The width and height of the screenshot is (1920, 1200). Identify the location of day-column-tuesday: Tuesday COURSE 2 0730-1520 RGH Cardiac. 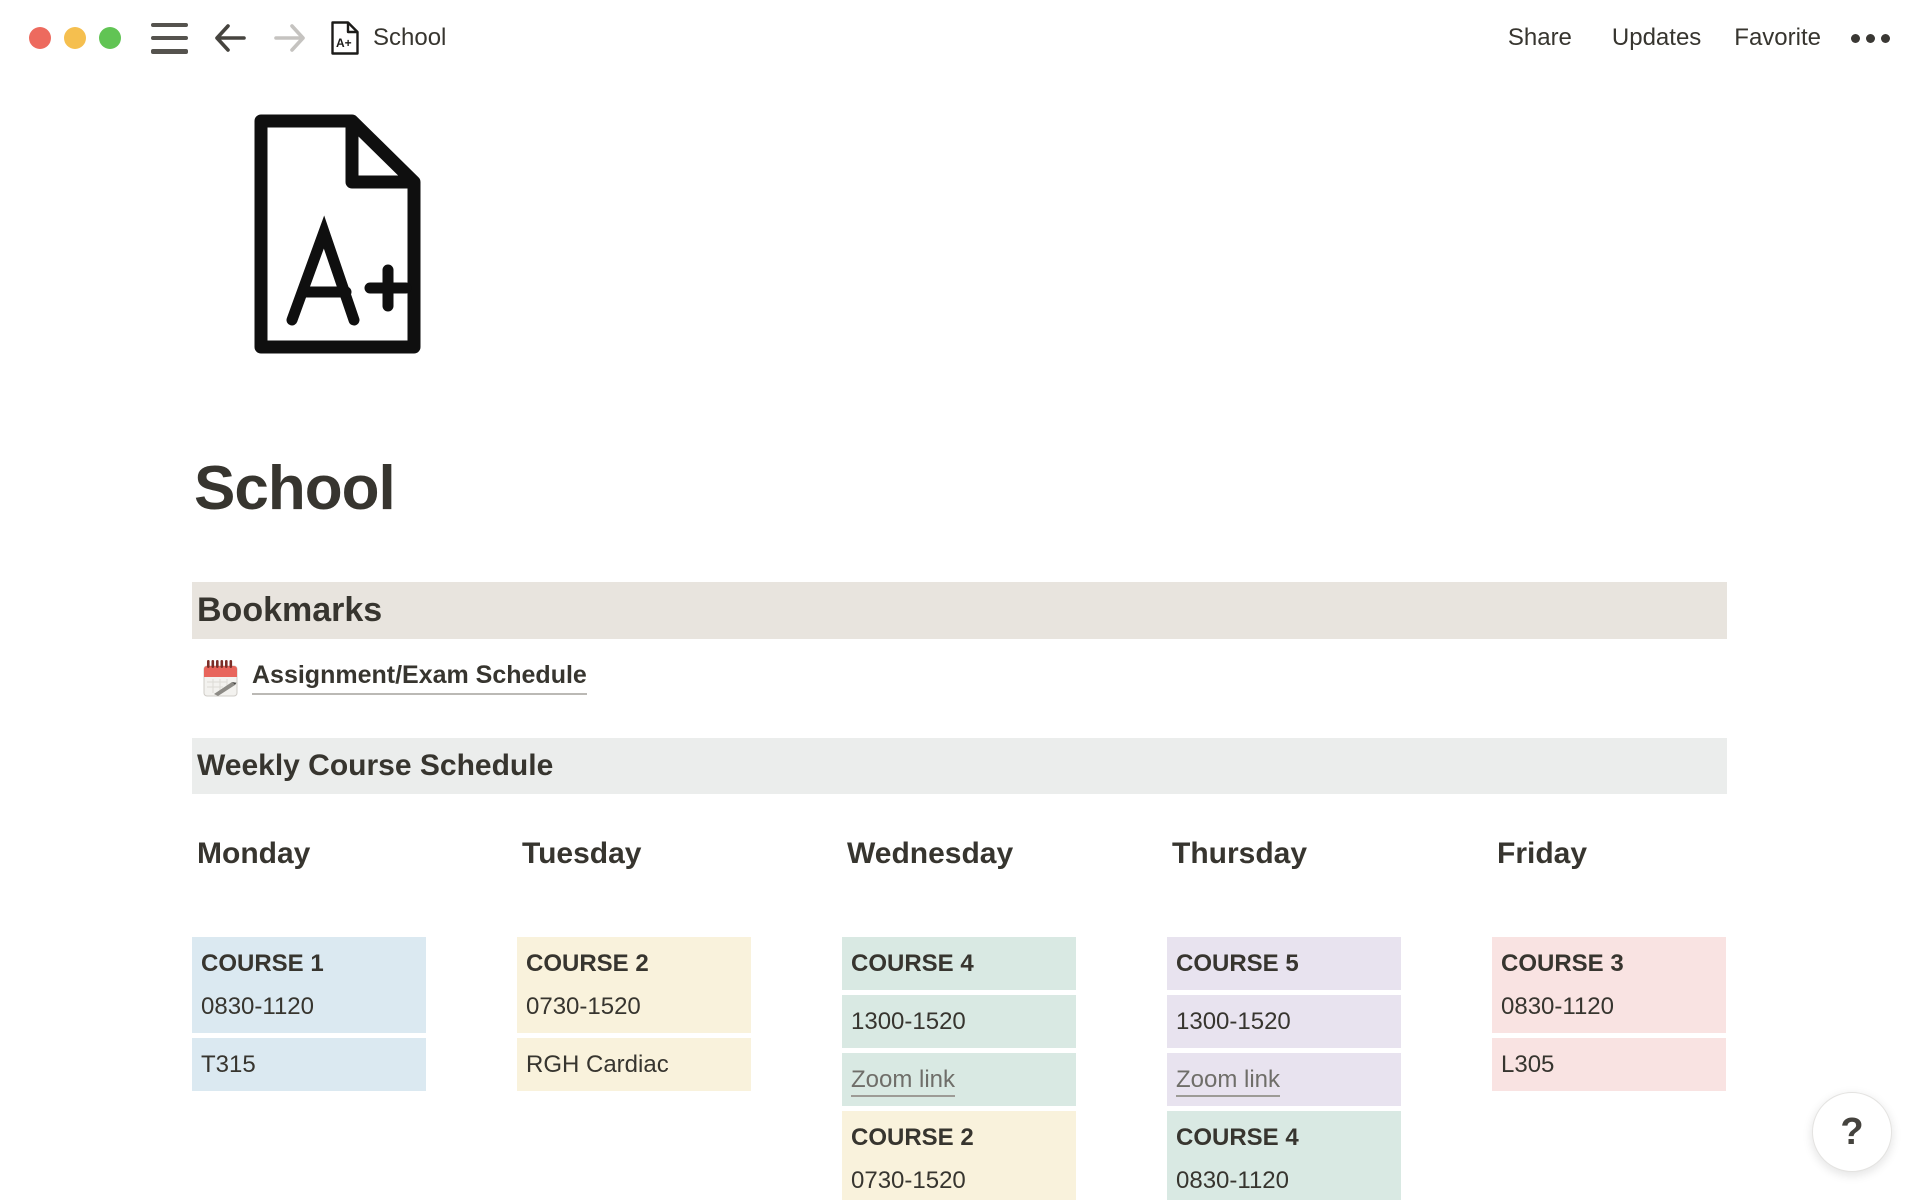
(634, 963).